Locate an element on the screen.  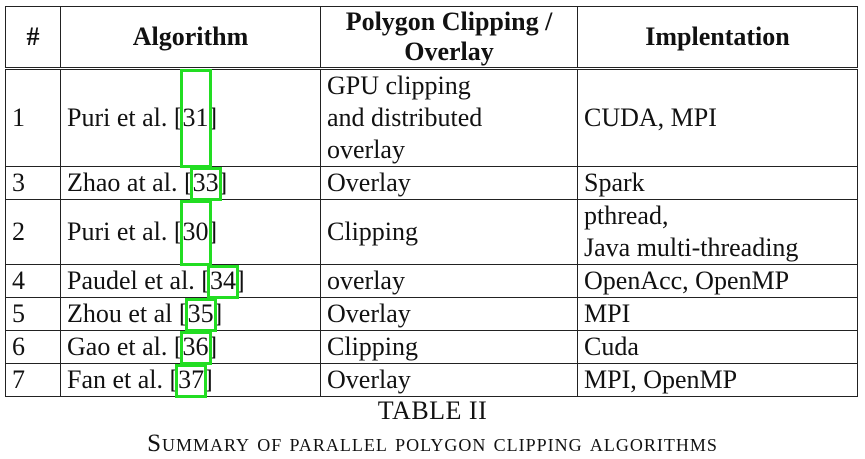
implementation-line: MPI is located at coordinates (607, 313).